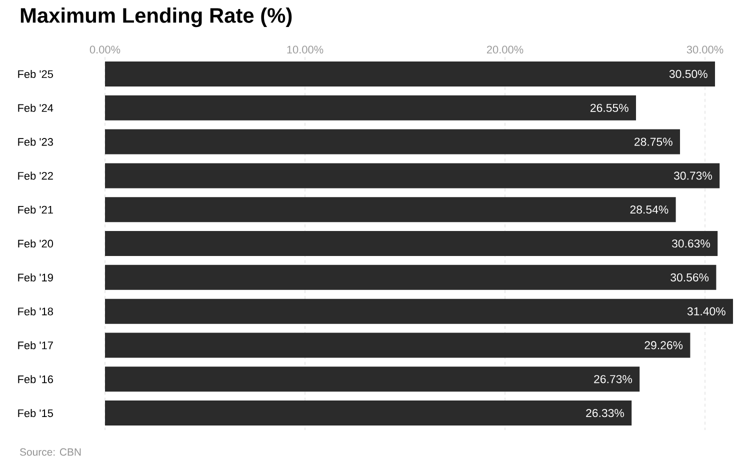 Image resolution: width=753 pixels, height=468 pixels. I want to click on y-tick-label: Feb '20, so click(36, 243).